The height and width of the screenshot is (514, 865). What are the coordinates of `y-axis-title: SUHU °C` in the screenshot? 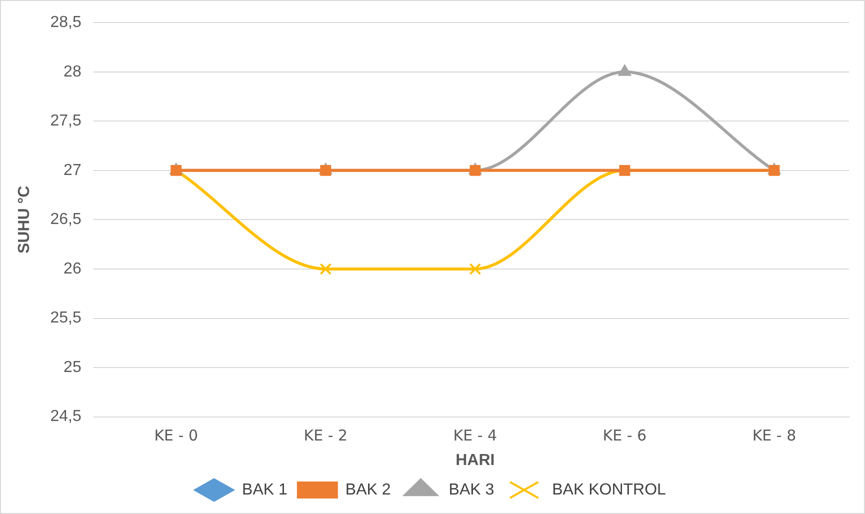 It's located at (25, 219).